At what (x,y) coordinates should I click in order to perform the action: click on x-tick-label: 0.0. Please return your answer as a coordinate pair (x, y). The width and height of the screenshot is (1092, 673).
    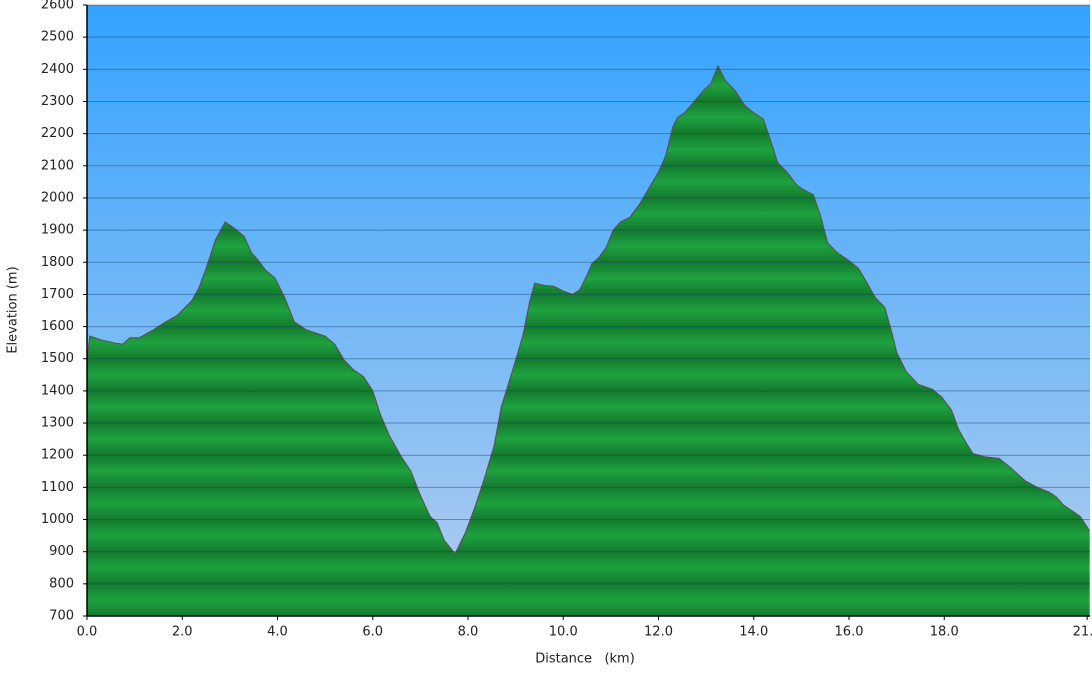
    Looking at the image, I should click on (87, 632).